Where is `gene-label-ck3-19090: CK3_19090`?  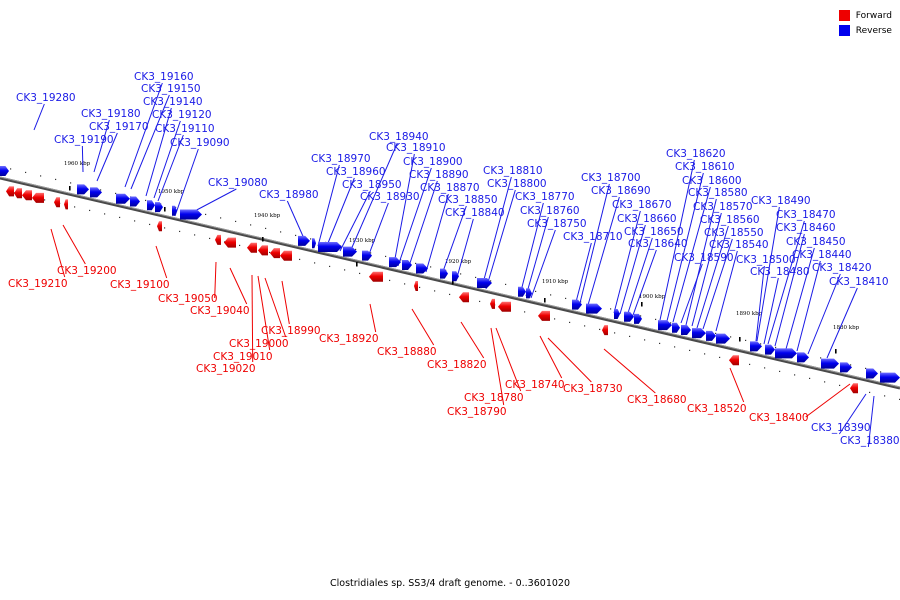 gene-label-ck3-19090: CK3_19090 is located at coordinates (200, 143).